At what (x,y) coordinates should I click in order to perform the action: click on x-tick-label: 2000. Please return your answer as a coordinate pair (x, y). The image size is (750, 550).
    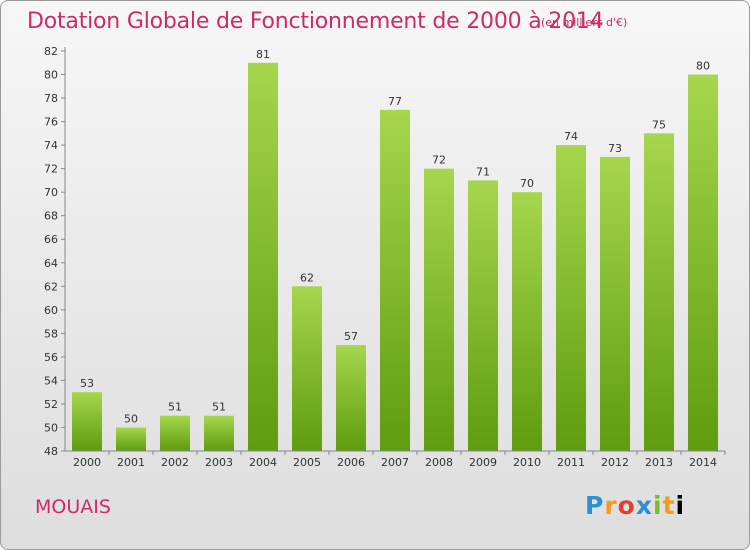
    Looking at the image, I should click on (87, 462).